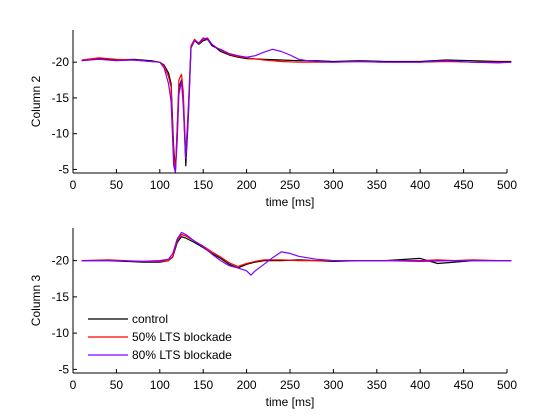 The image size is (560, 420). I want to click on legend-label-1: 50% LTS blockade, so click(182, 337).